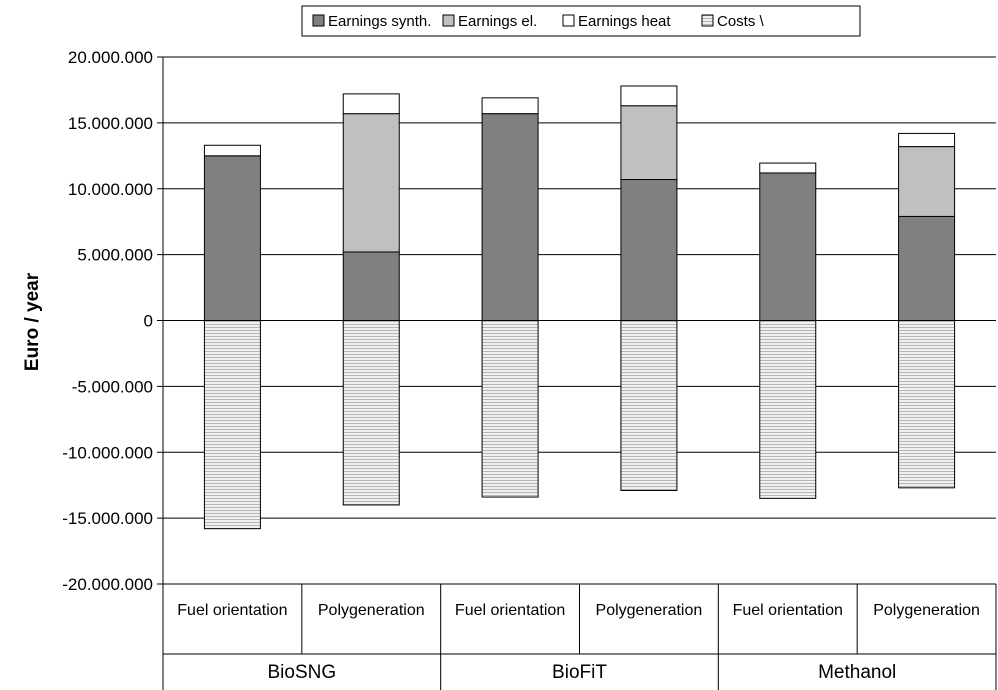 The image size is (998, 690). Describe the element at coordinates (148, 321) in the screenshot. I see `y-tick-label: 0` at that location.